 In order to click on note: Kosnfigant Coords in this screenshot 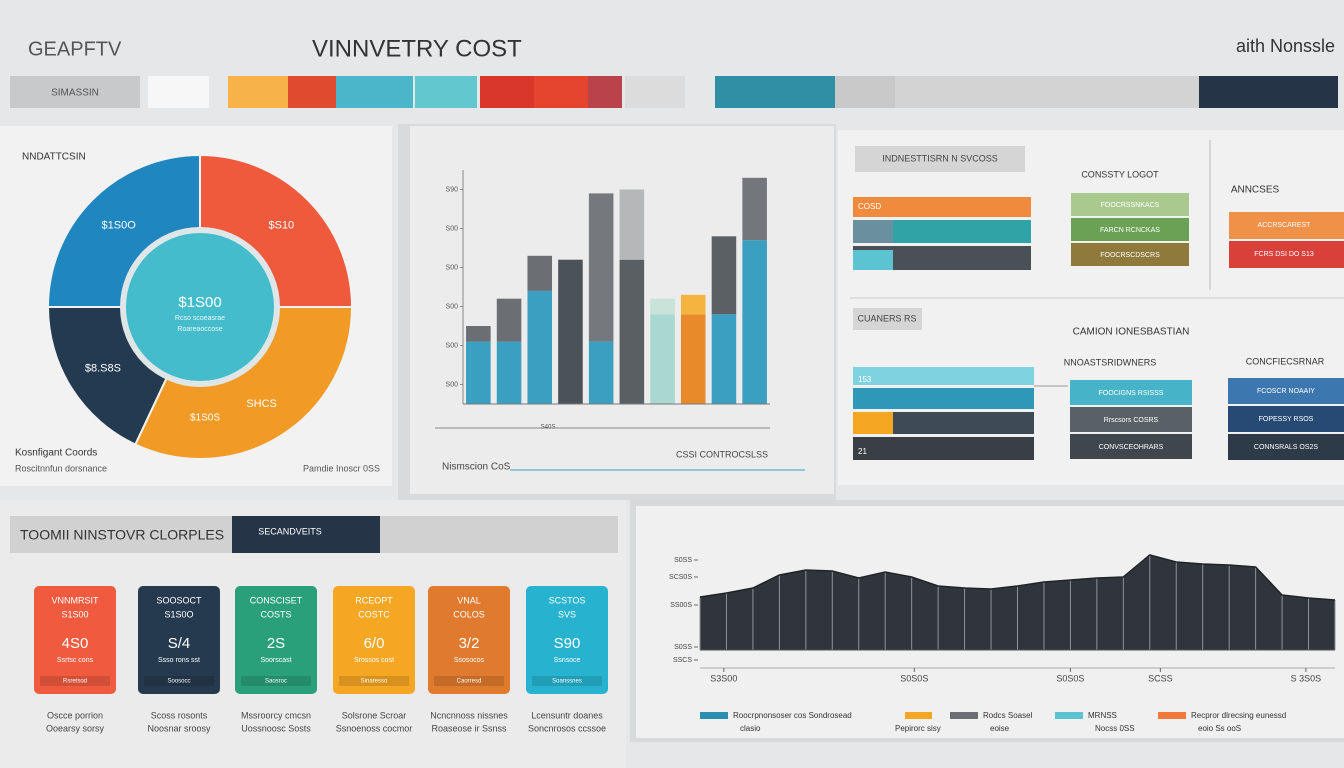, I will do `click(56, 453)`.